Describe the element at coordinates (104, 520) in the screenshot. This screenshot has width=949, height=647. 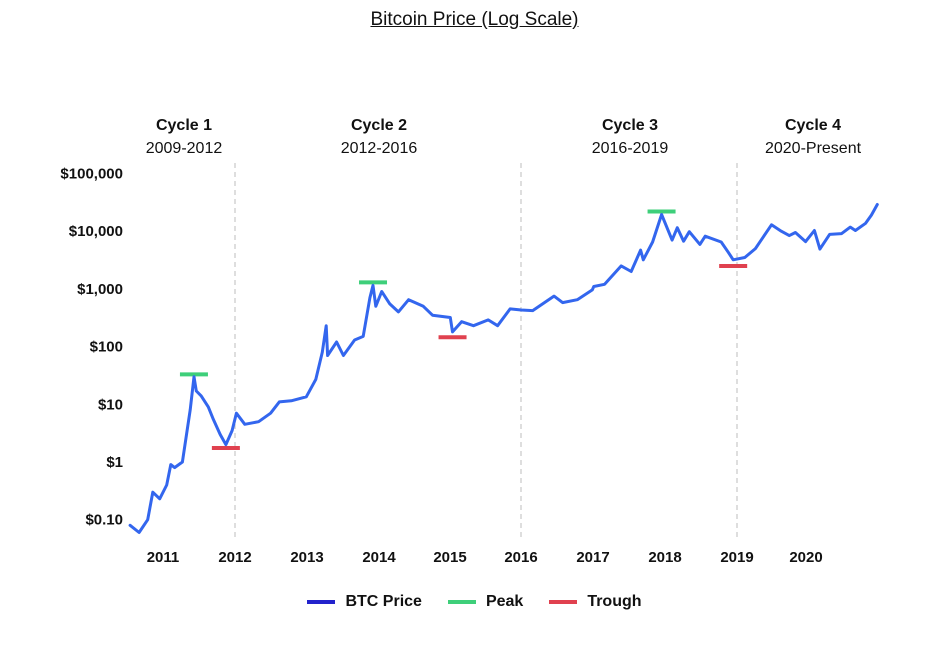
I see `y-tick-label-0: $0.10` at that location.